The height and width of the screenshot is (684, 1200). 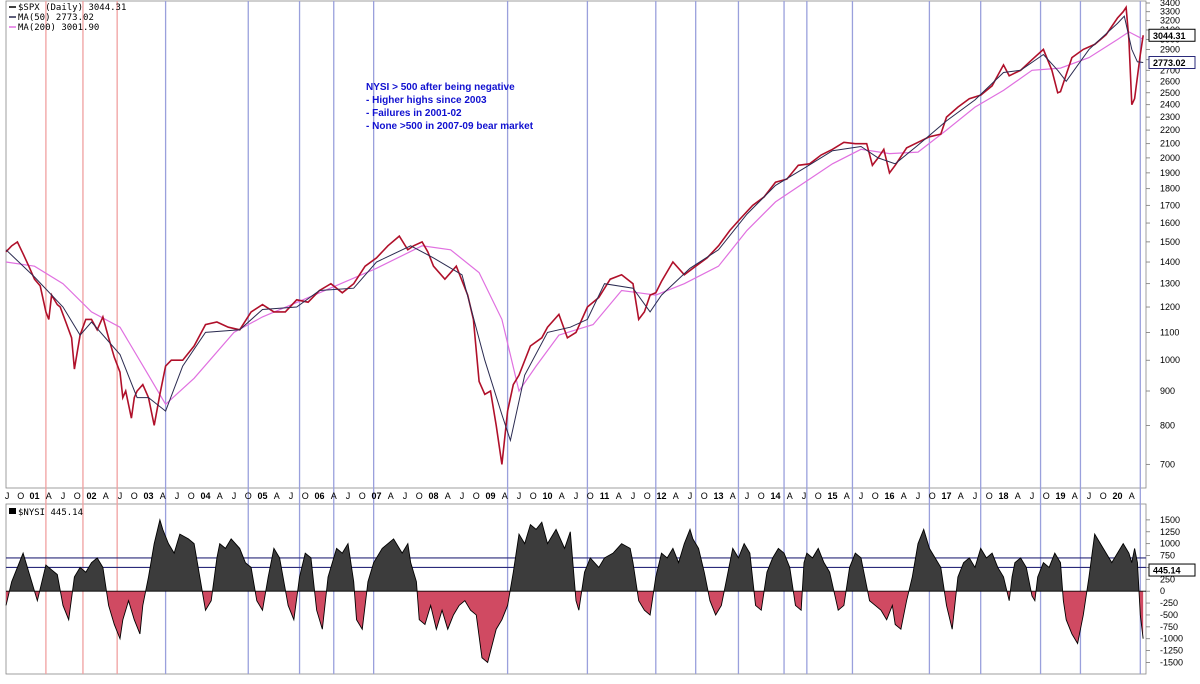 What do you see at coordinates (262, 496) in the screenshot?
I see `x-axis-label: 05` at bounding box center [262, 496].